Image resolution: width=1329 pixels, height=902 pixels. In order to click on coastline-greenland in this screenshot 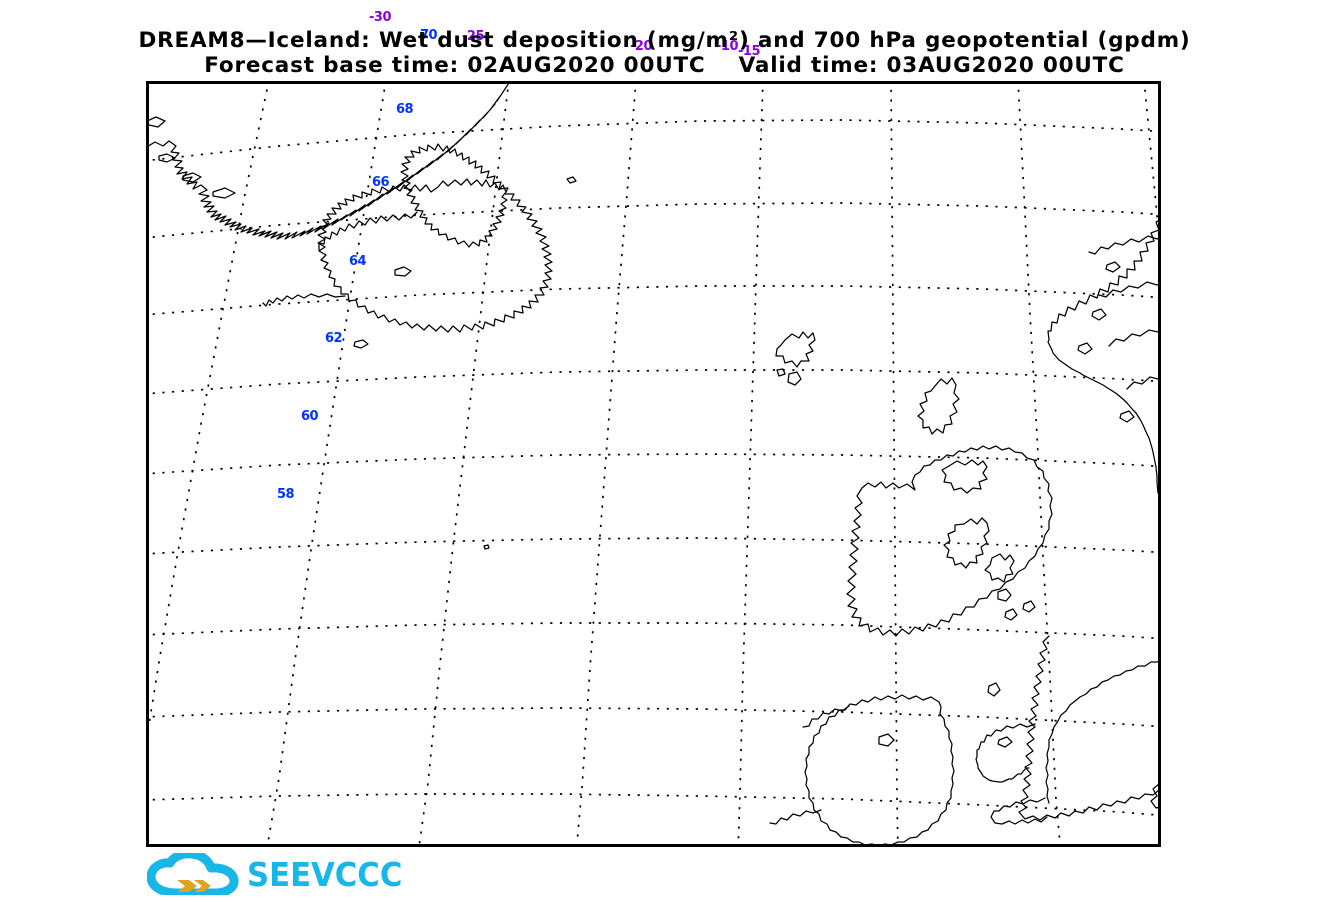, I will do `click(329, 162)`.